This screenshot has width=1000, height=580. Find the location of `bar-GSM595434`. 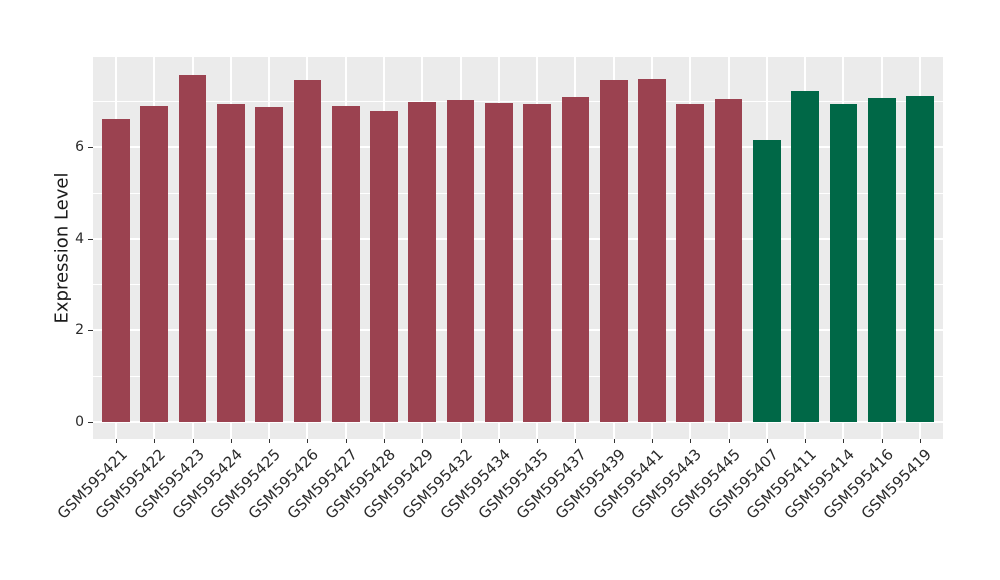

bar-GSM595434 is located at coordinates (498, 262).